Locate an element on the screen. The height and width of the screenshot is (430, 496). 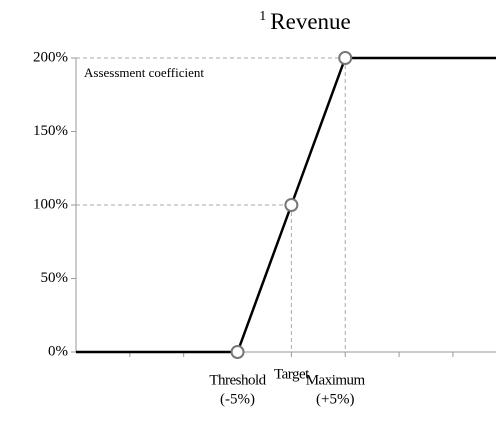
y-axis-label: Assessment coefficient is located at coordinates (144, 72).